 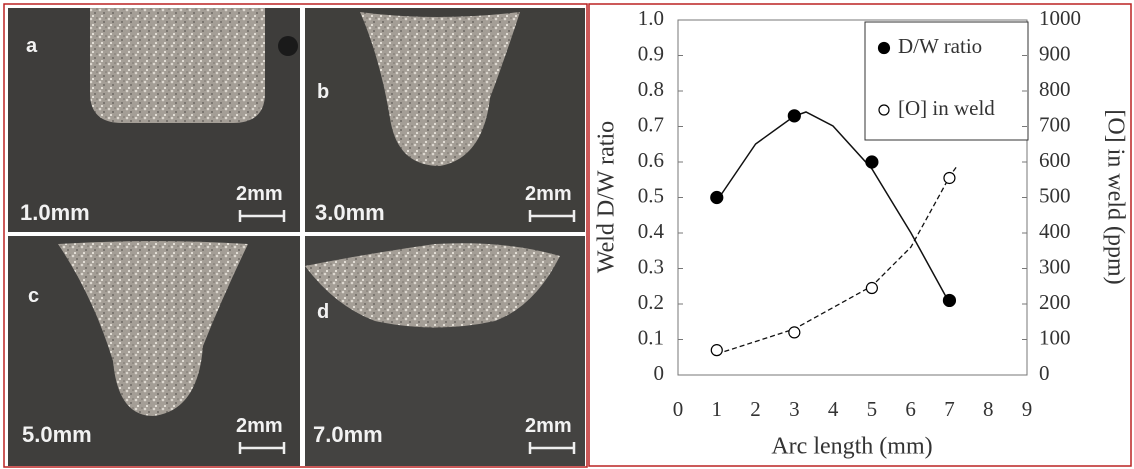 I want to click on panel-letter: c, so click(x=33, y=296).